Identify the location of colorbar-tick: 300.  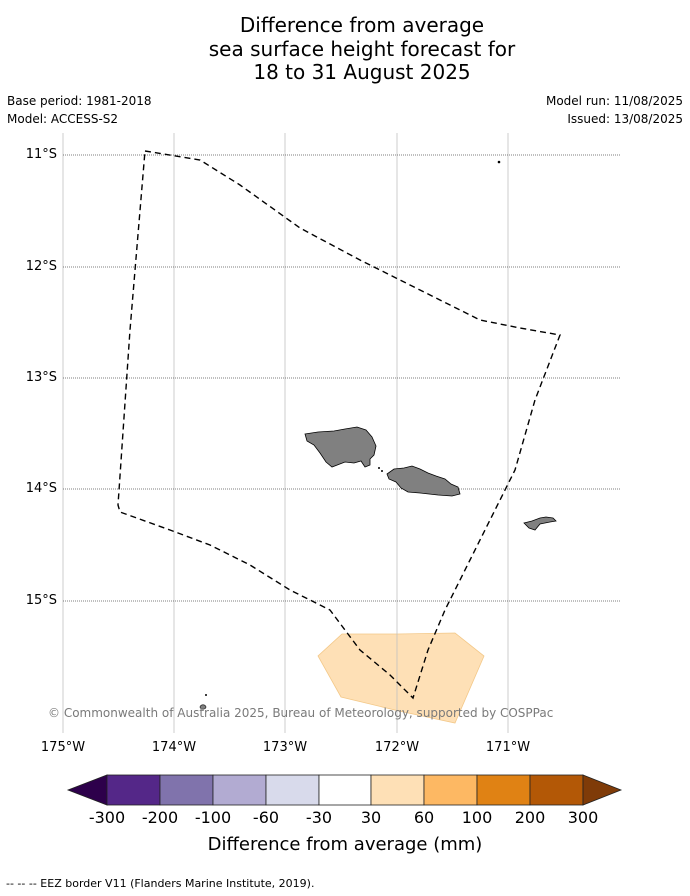
(583, 817).